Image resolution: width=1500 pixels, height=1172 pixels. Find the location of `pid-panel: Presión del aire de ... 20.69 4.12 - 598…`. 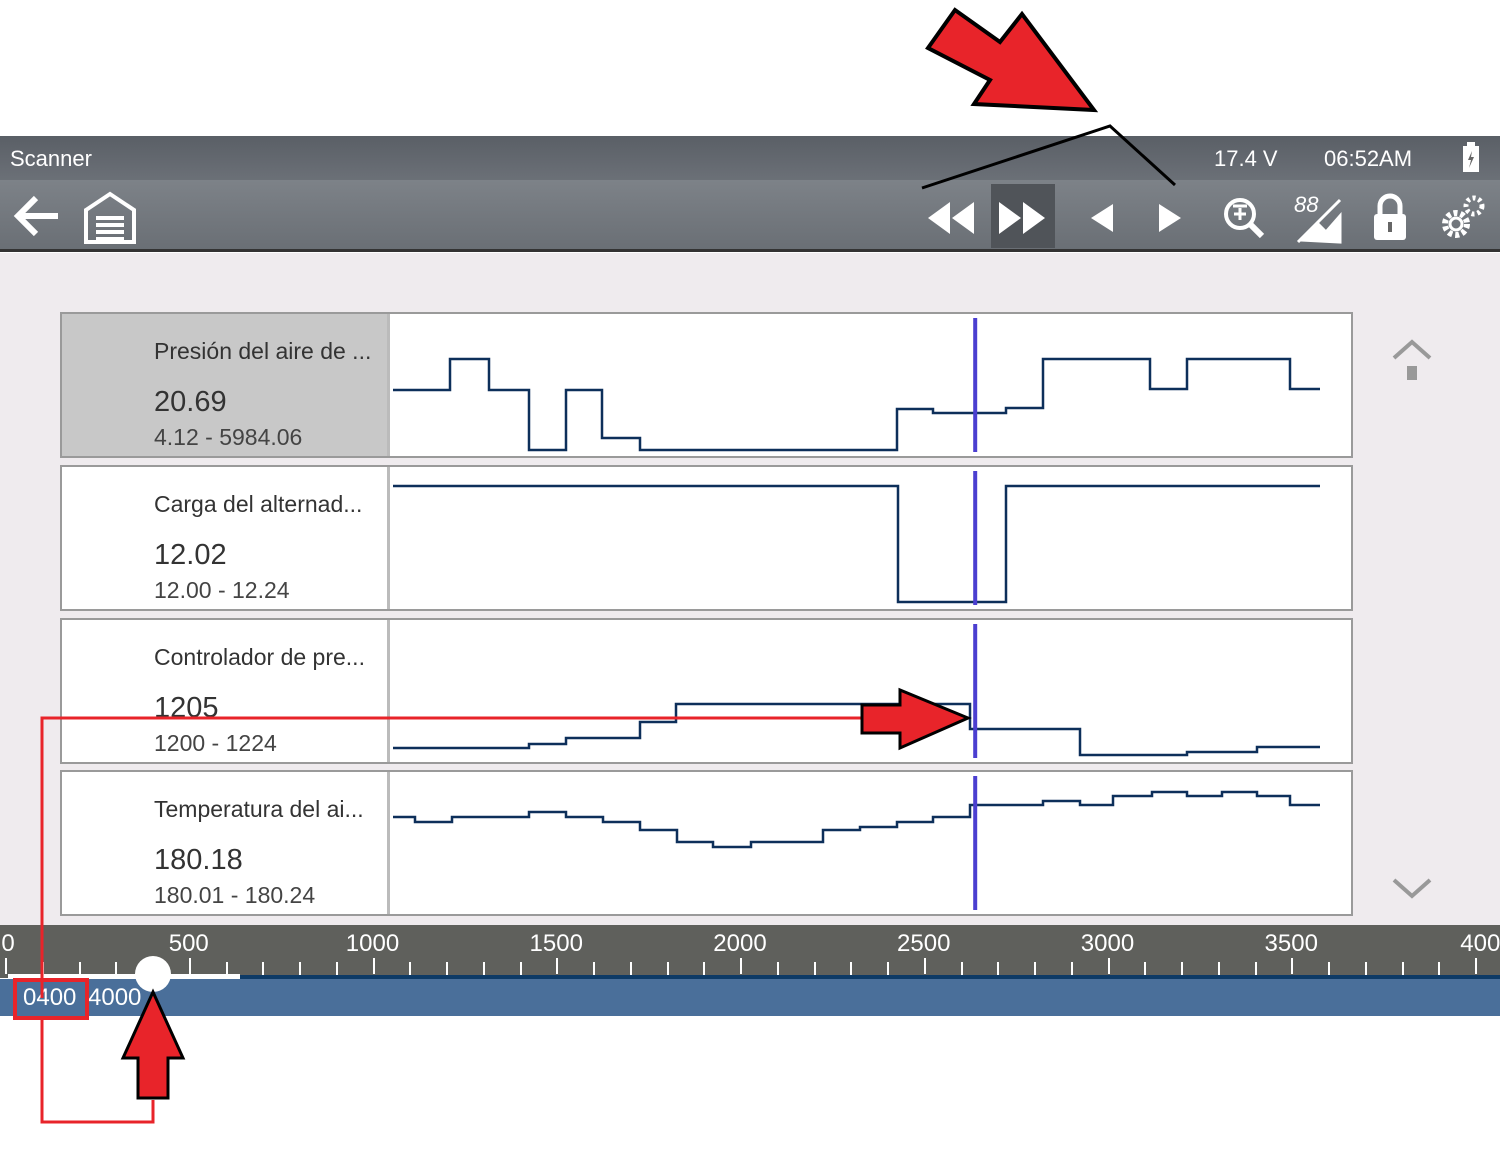

pid-panel: Presión del aire de ... 20.69 4.12 - 598… is located at coordinates (706, 385).